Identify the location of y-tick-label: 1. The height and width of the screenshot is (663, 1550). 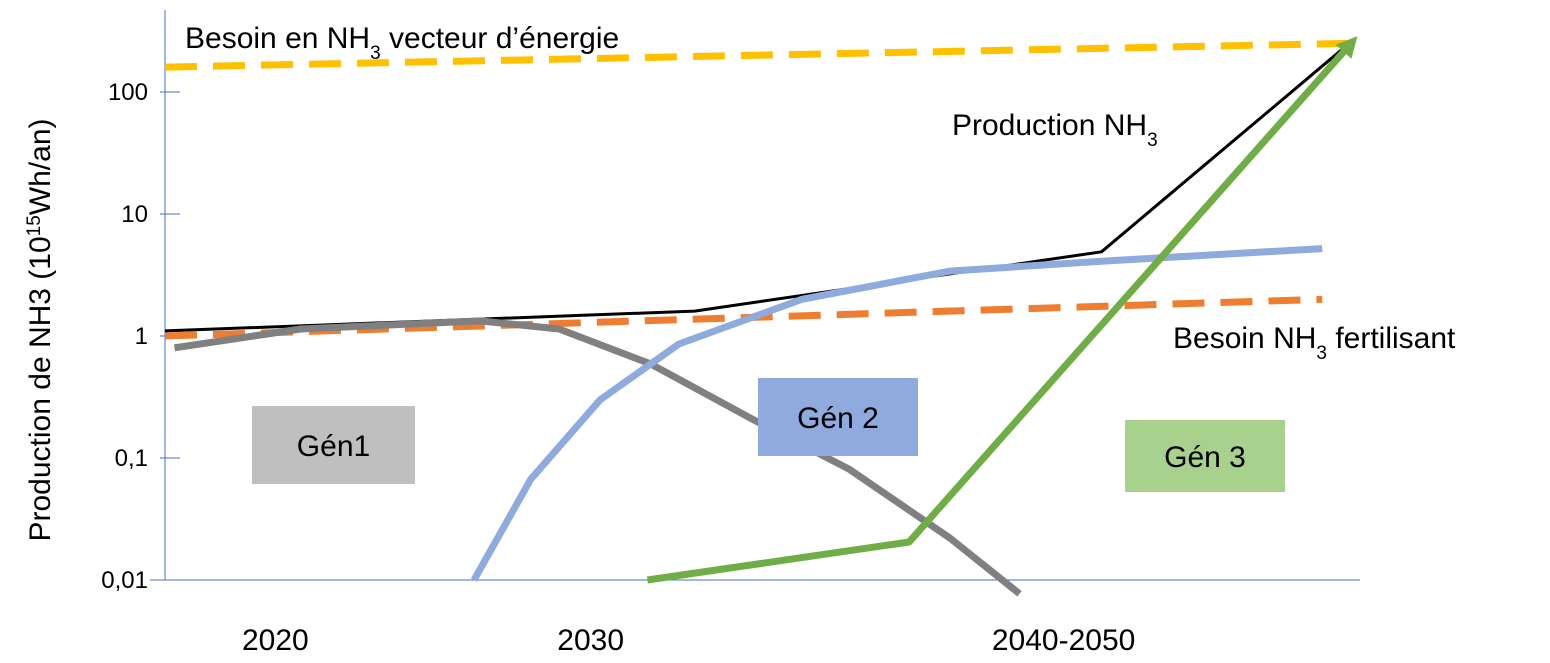
(141, 336).